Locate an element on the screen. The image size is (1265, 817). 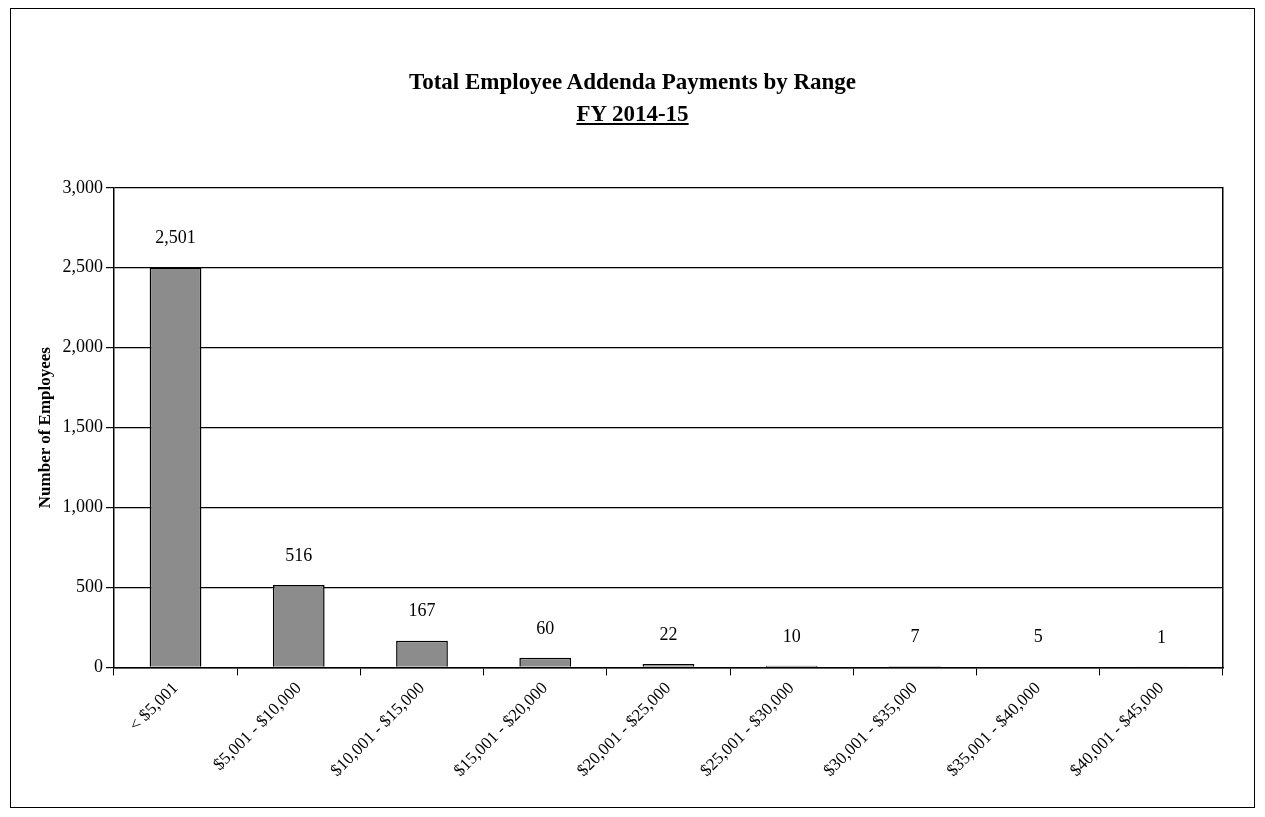
data-label: 7 is located at coordinates (915, 636).